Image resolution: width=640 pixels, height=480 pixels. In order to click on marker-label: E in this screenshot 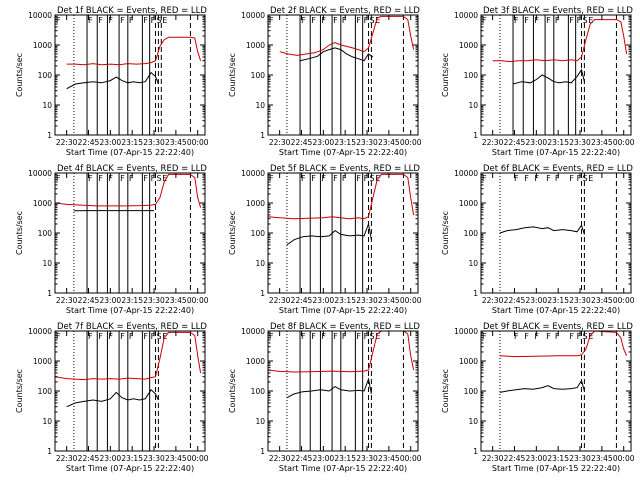, I will do `click(164, 178)`.